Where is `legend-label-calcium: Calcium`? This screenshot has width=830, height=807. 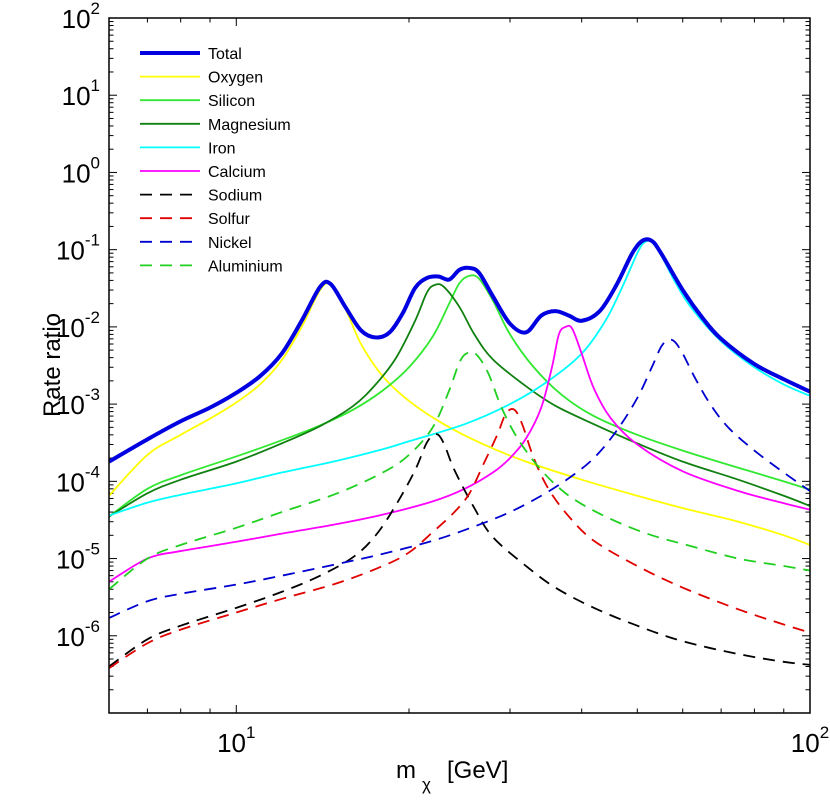 legend-label-calcium: Calcium is located at coordinates (237, 172).